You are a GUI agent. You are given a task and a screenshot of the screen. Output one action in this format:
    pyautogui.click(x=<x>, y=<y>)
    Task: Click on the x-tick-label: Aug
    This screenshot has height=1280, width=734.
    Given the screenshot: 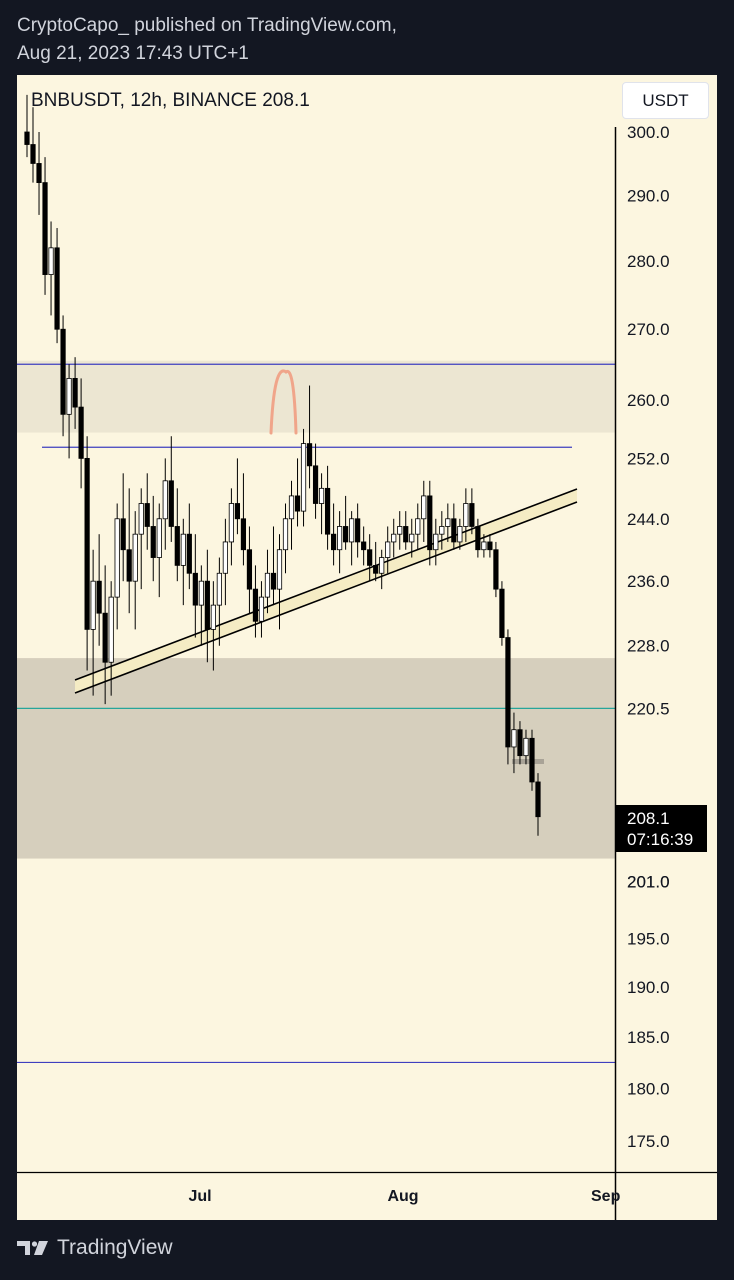 What is the action you would take?
    pyautogui.click(x=402, y=1196)
    